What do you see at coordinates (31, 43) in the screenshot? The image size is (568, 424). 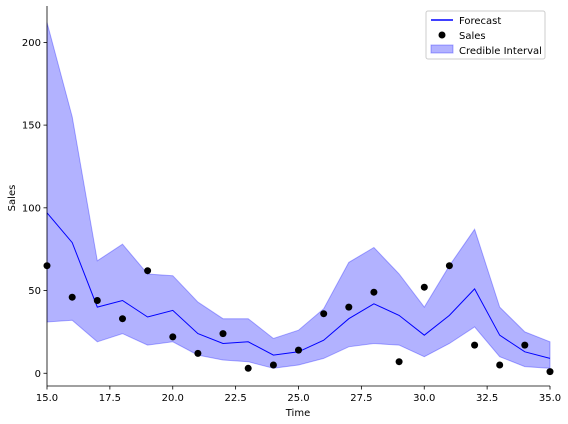 I see `y-tick-label: 200` at bounding box center [31, 43].